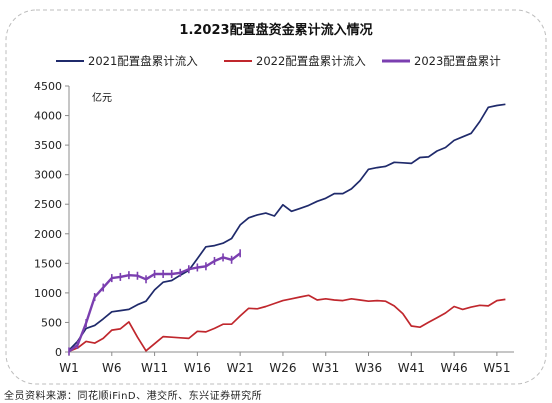 Image resolution: width=552 pixels, height=403 pixels. What do you see at coordinates (457, 61) in the screenshot?
I see `legend-label-3: 2023配置盘累计` at bounding box center [457, 61].